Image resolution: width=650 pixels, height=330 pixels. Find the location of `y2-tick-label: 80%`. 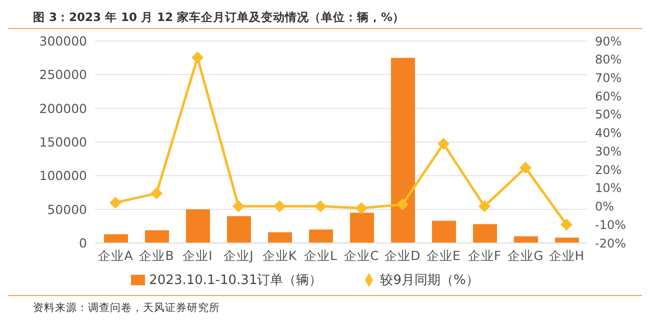

y2-tick-label: 80% is located at coordinates (608, 59).